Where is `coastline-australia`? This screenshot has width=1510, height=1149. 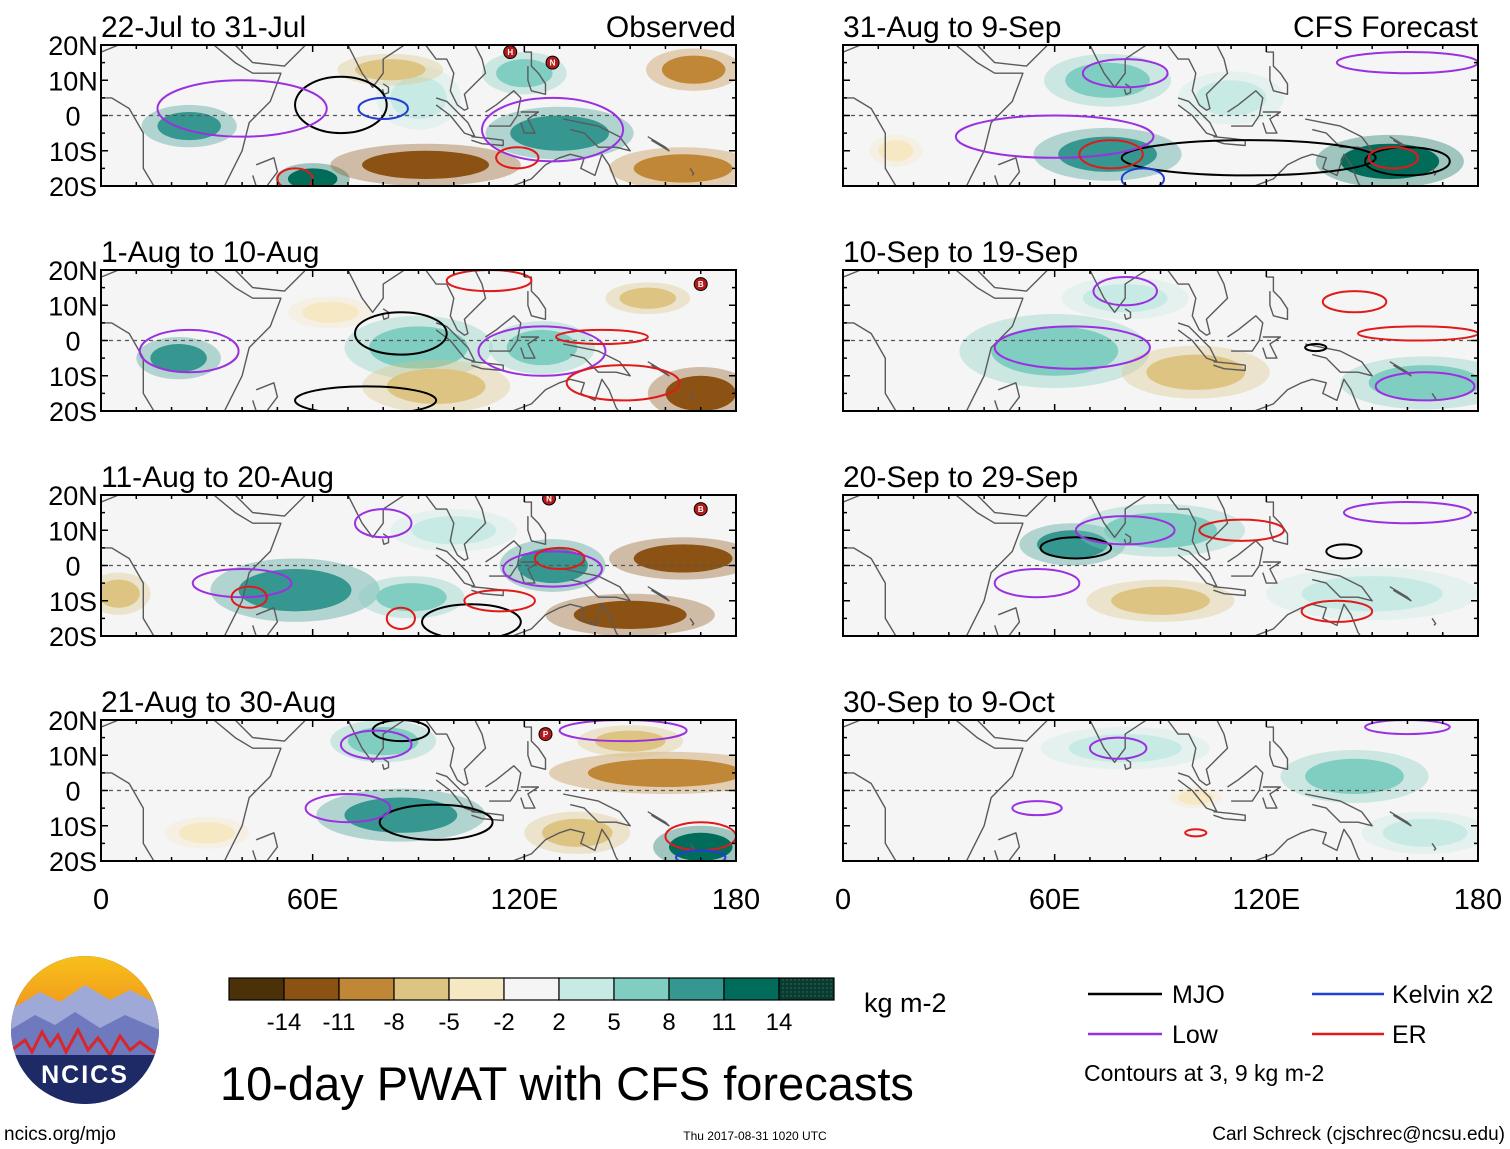 coastline-australia is located at coordinates (1307, 844).